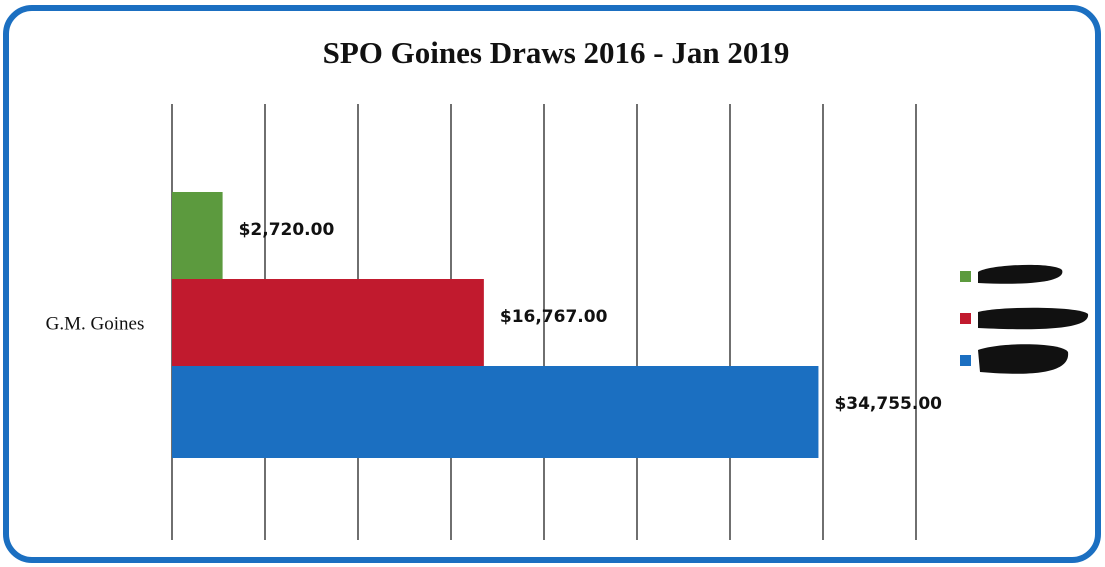 The width and height of the screenshot is (1105, 567). I want to click on category-label: G.M. Goines, so click(95, 323).